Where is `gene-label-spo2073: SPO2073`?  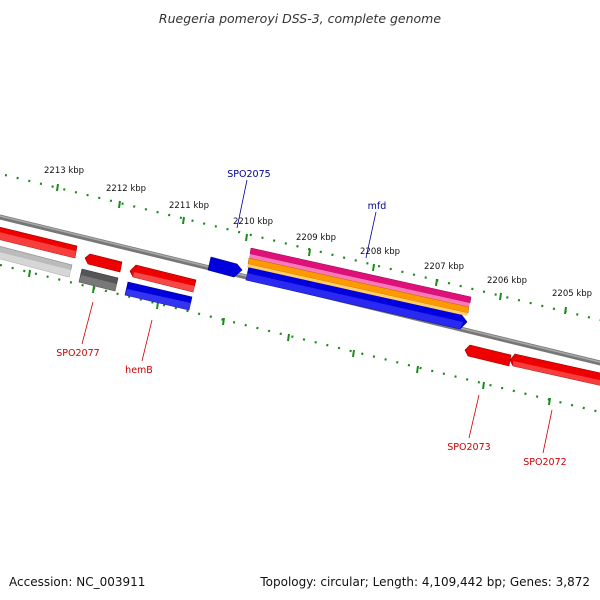 gene-label-spo2073: SPO2073 is located at coordinates (468, 447).